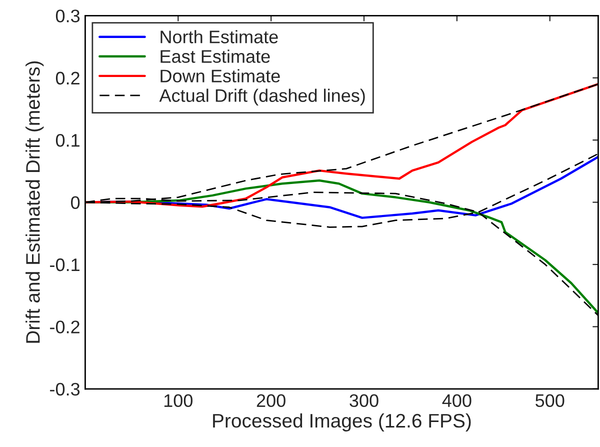 The image size is (600, 447). Describe the element at coordinates (35, 202) in the screenshot. I see `y-axis-title: Drift and Estimated Drift (meters)` at that location.